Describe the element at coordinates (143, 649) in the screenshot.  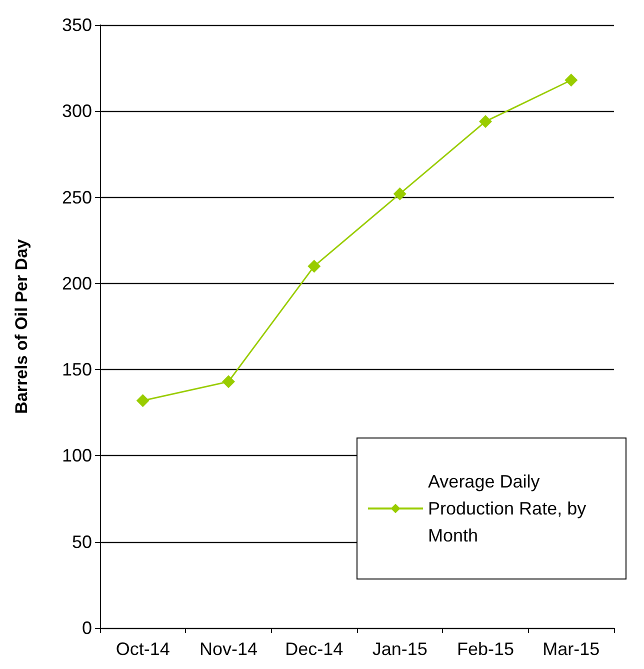
I see `x-tick-label: Oct-14` at that location.